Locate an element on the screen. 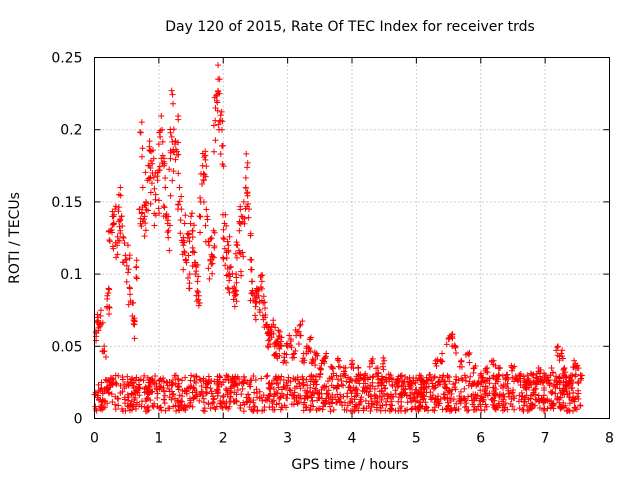 This screenshot has height=480, width=640. y-tick-labels: 0 0.05 0.1 0.15 0.2 0.25 is located at coordinates (66, 239).